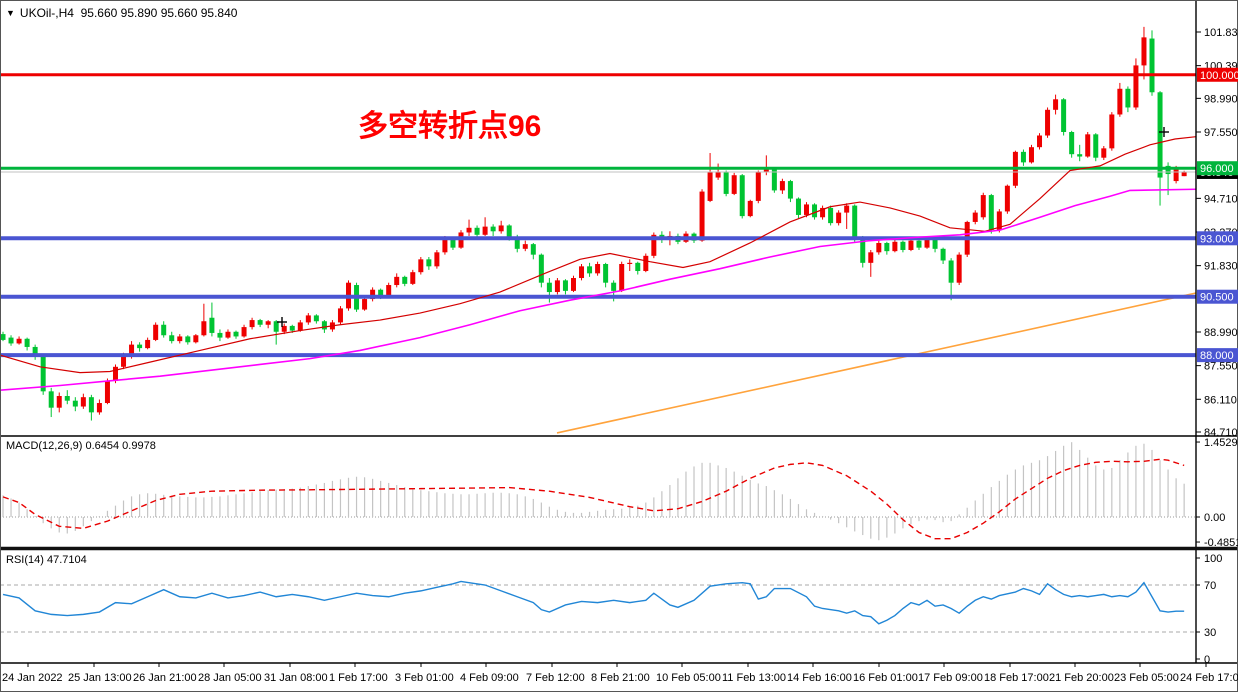 The height and width of the screenshot is (692, 1238). What do you see at coordinates (282, 322) in the screenshot?
I see `crosshair-marker` at bounding box center [282, 322].